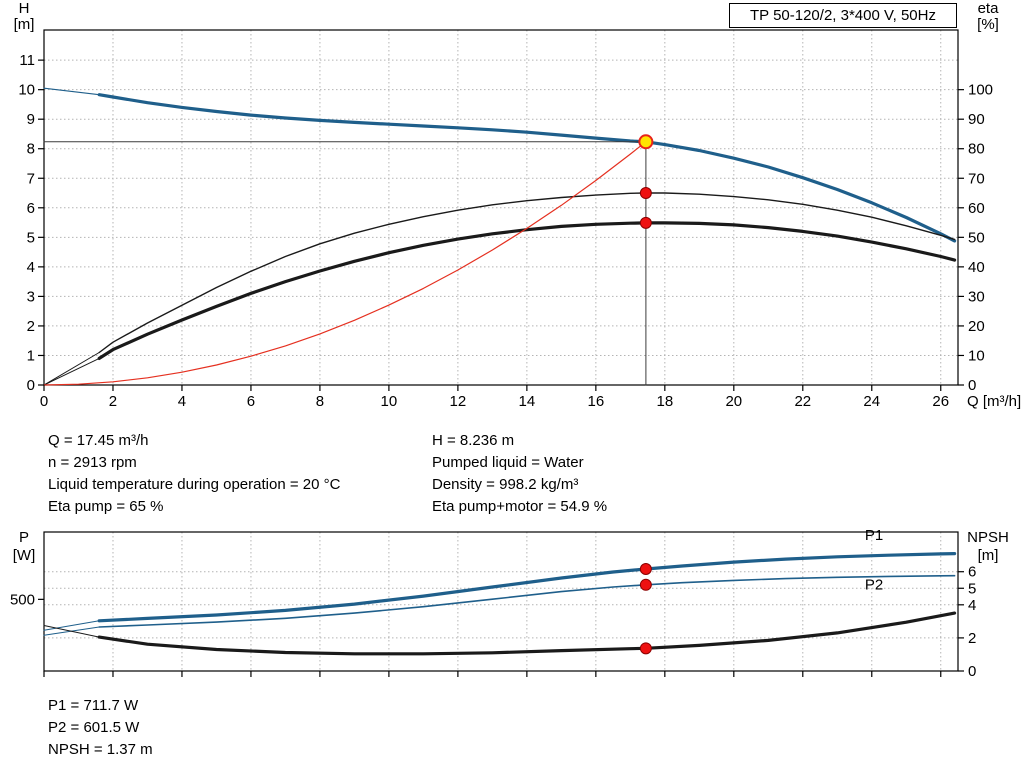 The width and height of the screenshot is (1024, 781). I want to click on y-left-tick-label: 0, so click(31, 385).